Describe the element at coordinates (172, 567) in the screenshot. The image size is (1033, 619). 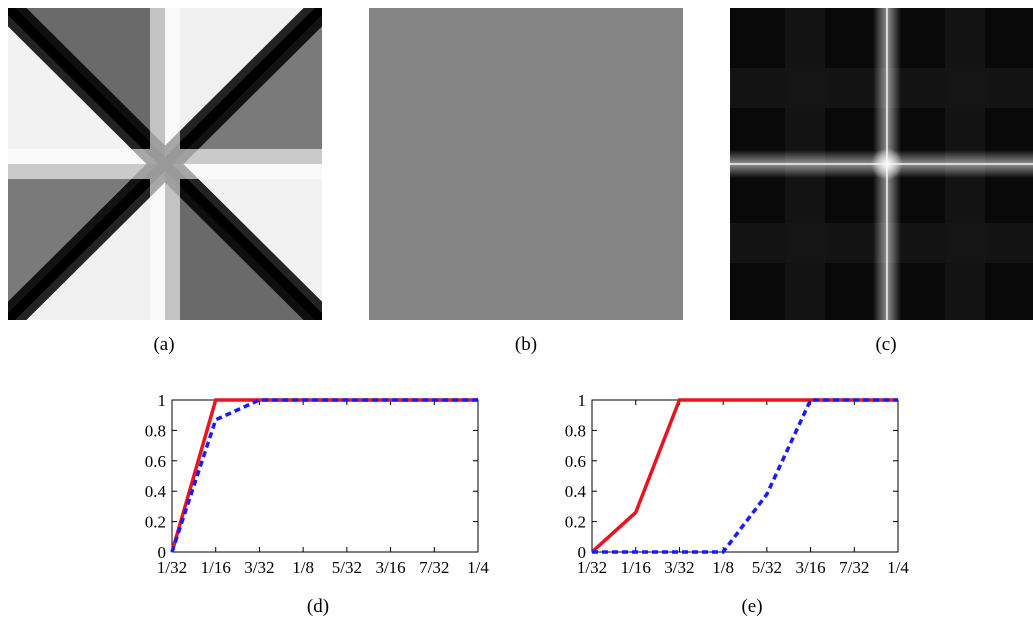
I see `chart-d-xtick-label: 1/32` at that location.